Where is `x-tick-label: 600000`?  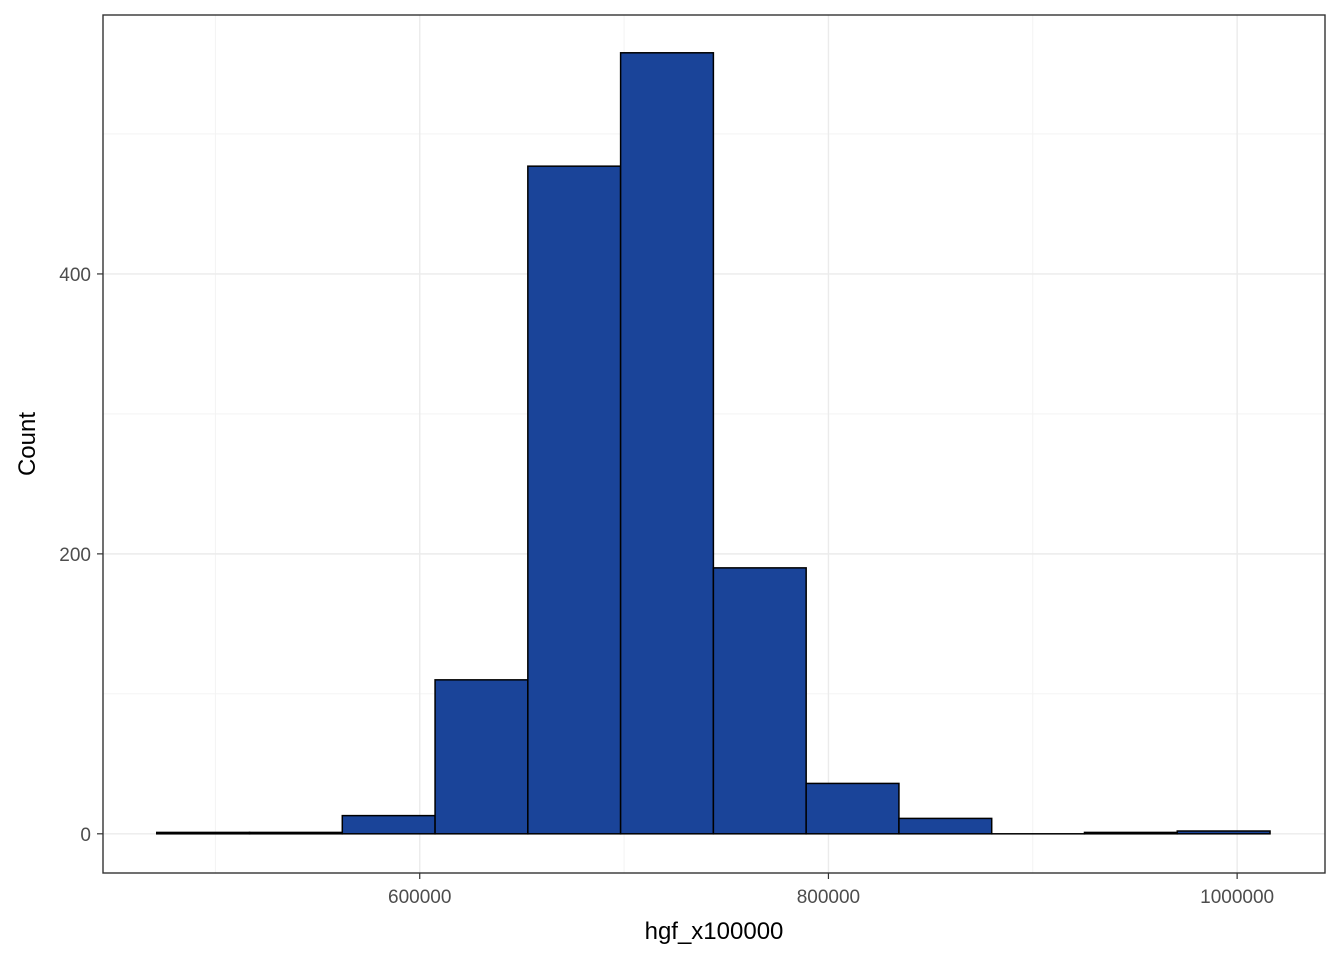
x-tick-label: 600000 is located at coordinates (419, 897).